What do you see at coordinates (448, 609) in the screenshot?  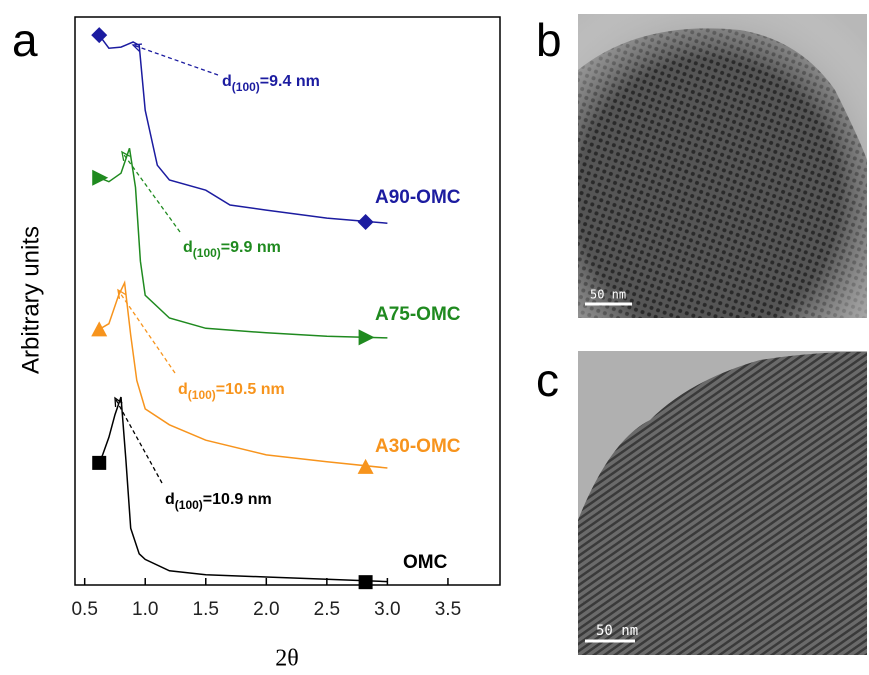 I see `x-tick-label: 3.5` at bounding box center [448, 609].